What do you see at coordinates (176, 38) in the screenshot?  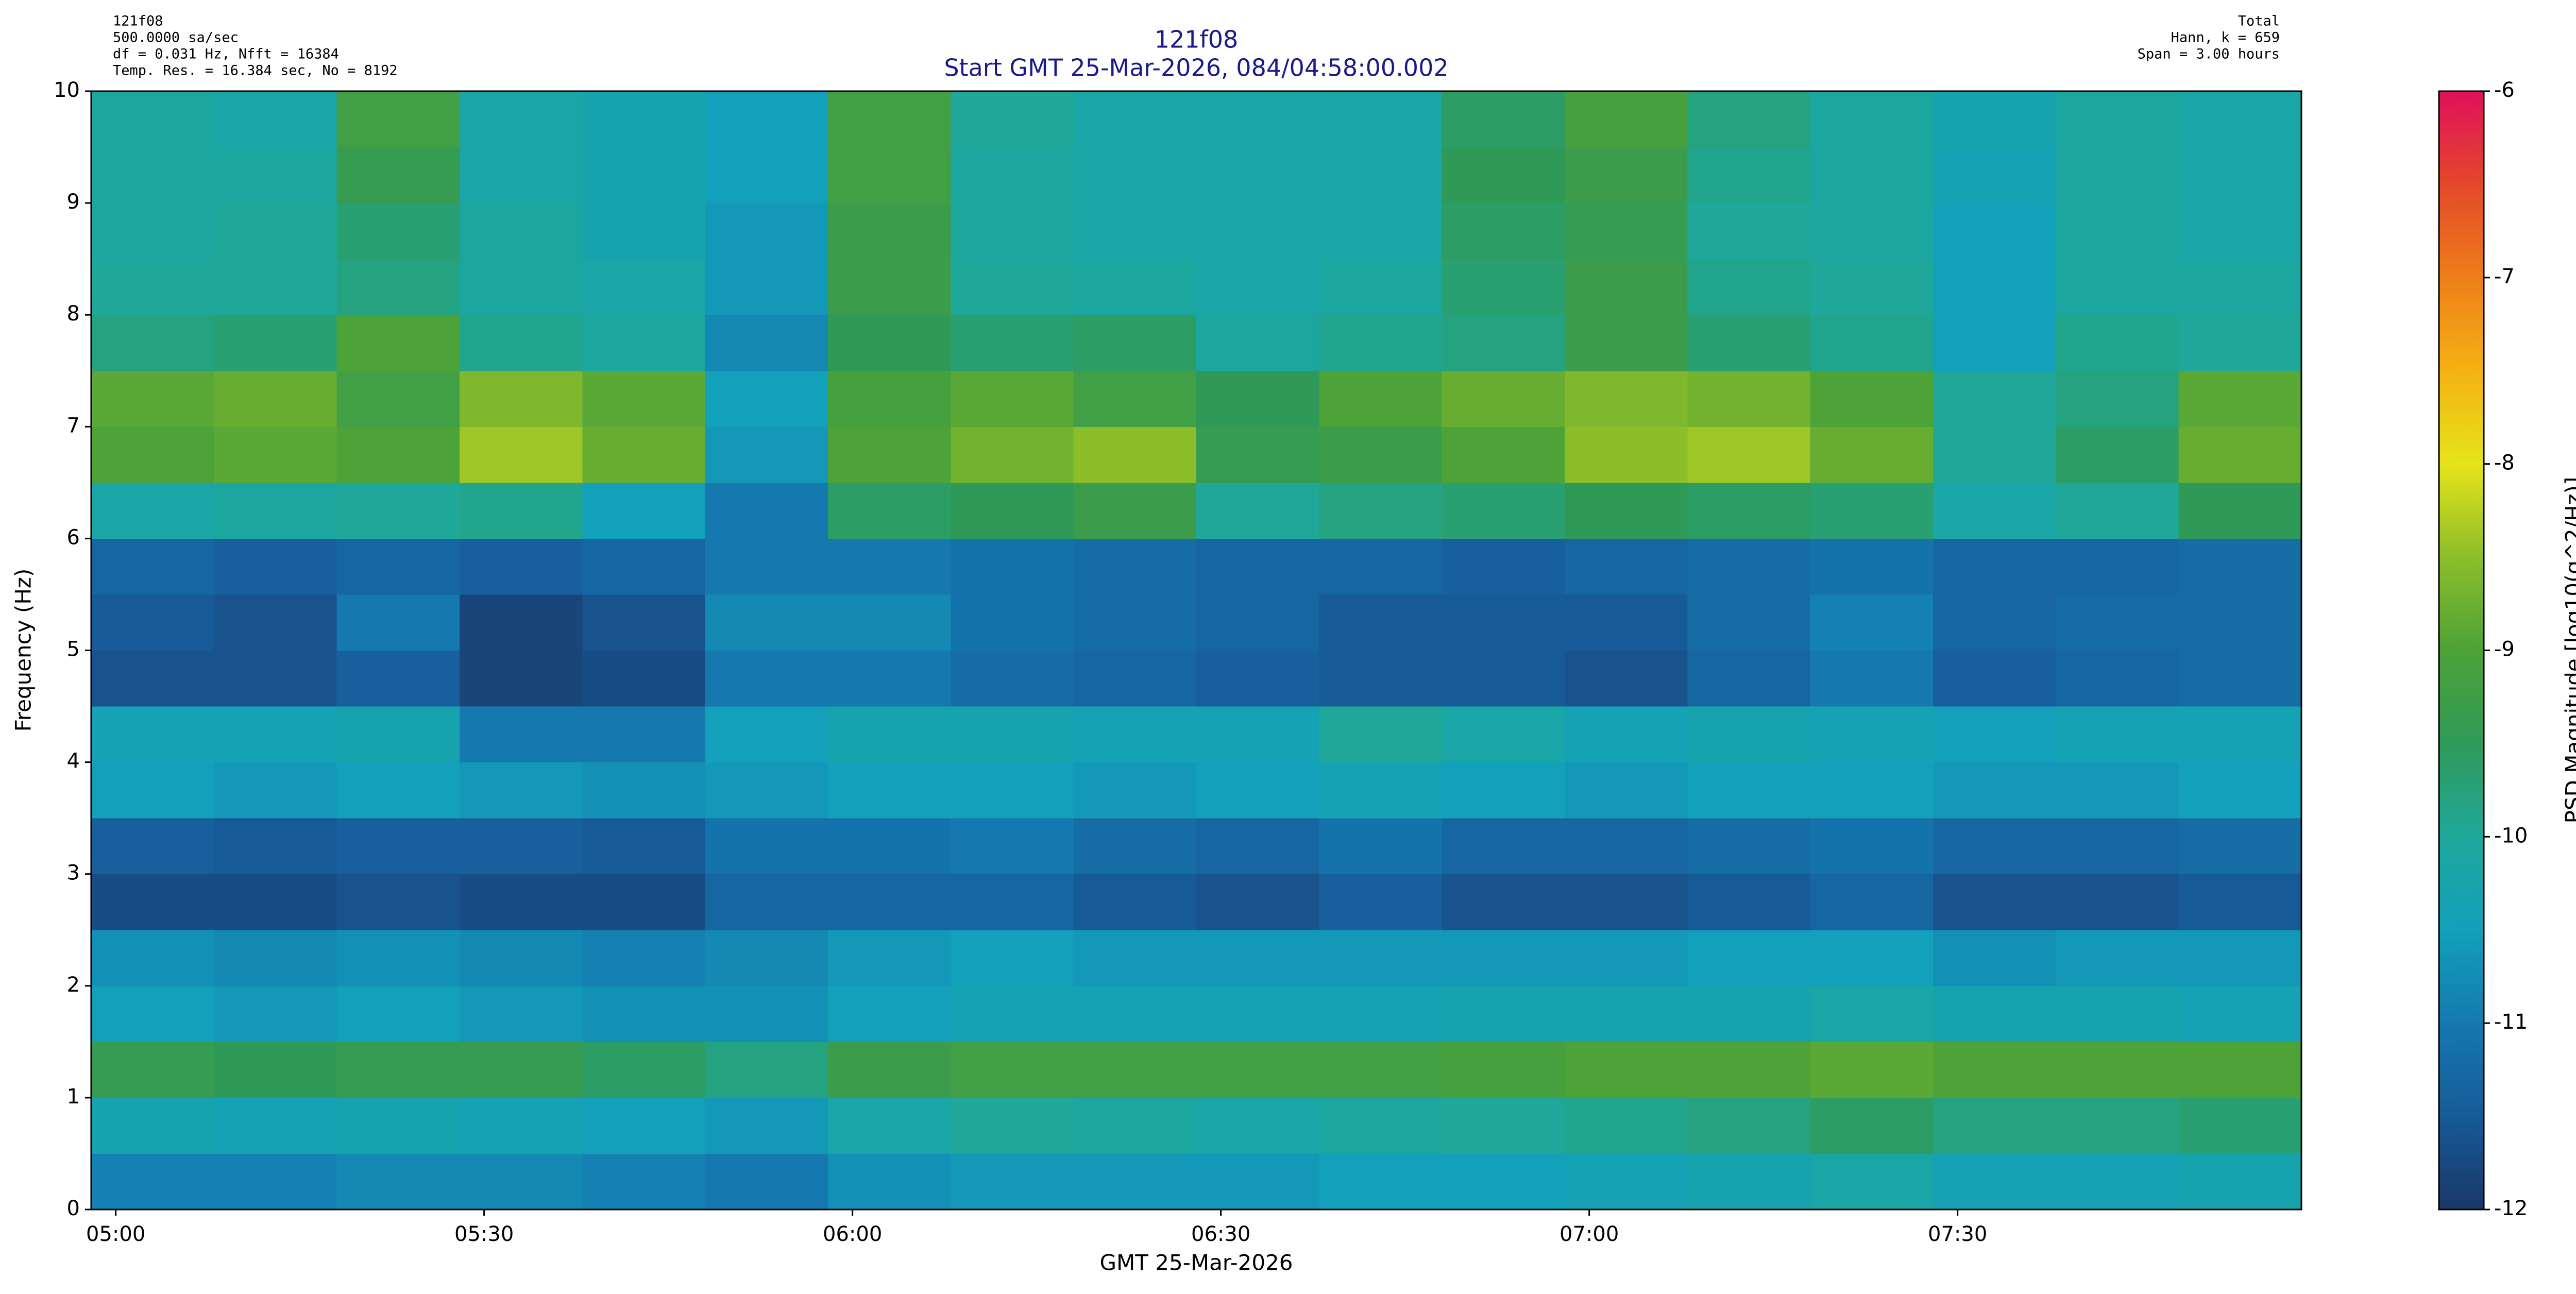 I see `info-left: 500.0000 sa/sec` at bounding box center [176, 38].